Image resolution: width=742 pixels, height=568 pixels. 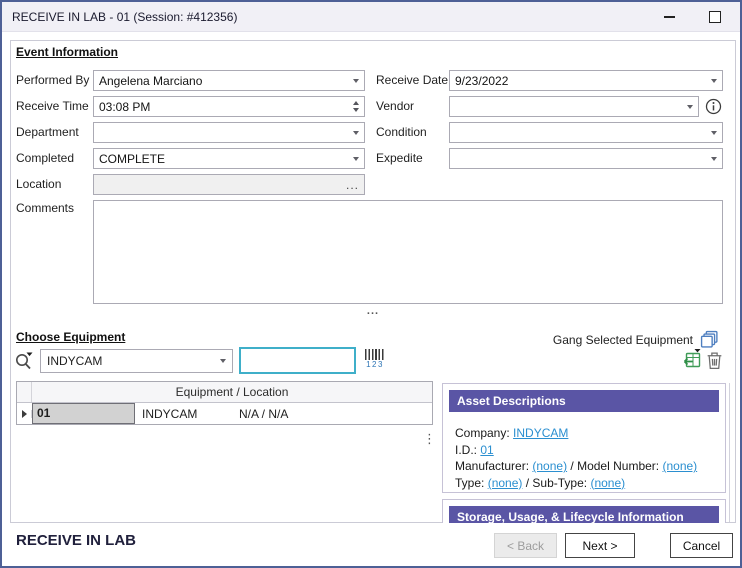 I want to click on spinner-icon, so click(x=356, y=106).